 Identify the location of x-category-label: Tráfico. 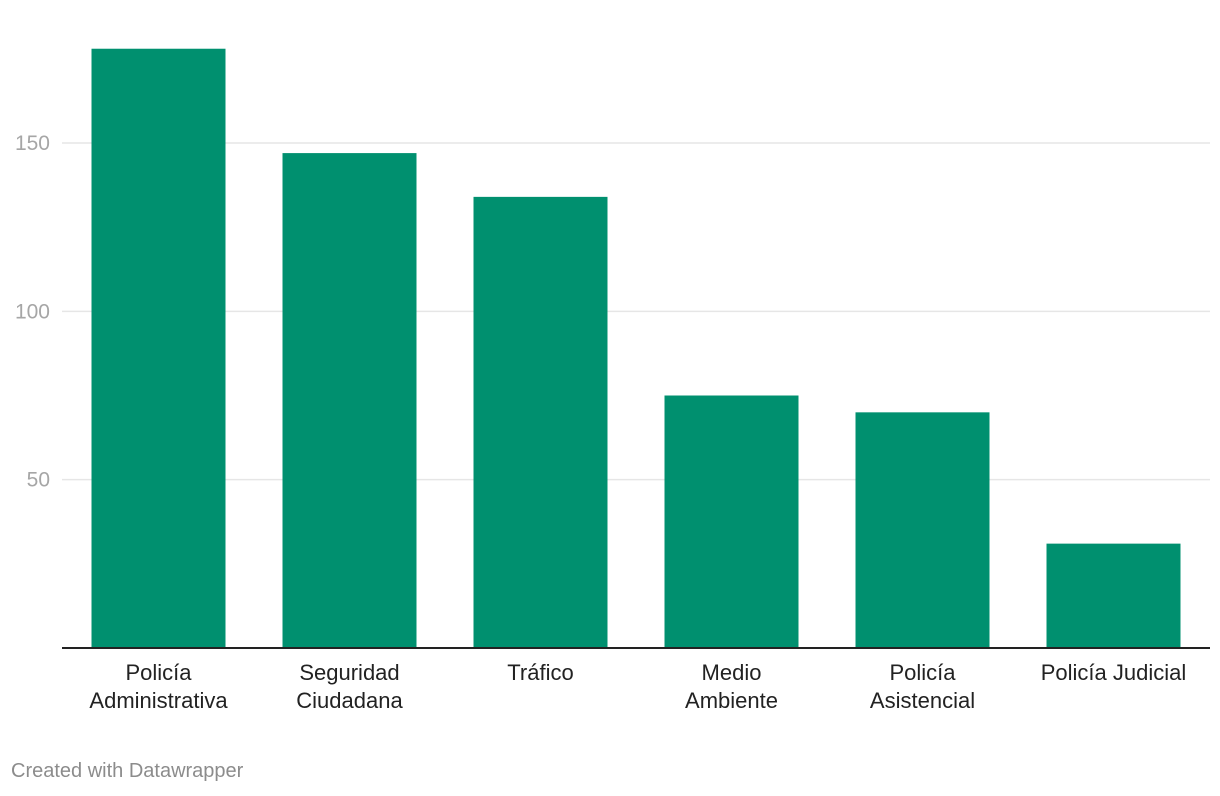
(540, 672).